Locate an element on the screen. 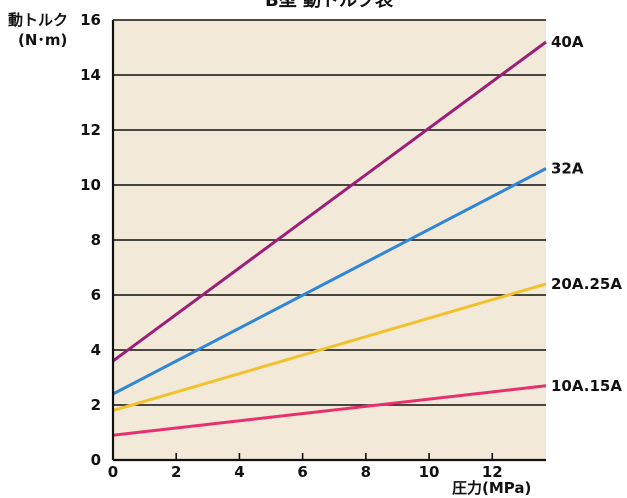 The image size is (627, 498). y-tick-label-2: 2 is located at coordinates (96, 405).